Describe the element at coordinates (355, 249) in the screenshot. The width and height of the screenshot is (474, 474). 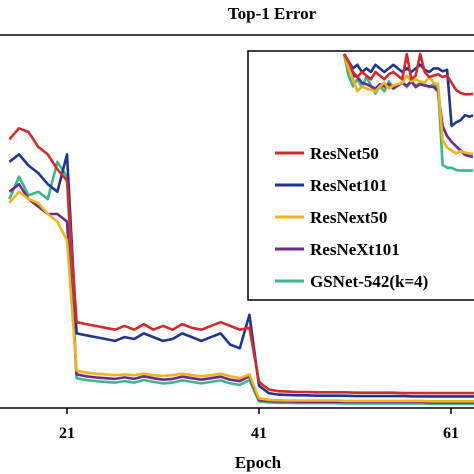
I see `legend-label-resnext101: ResNeXt101` at that location.